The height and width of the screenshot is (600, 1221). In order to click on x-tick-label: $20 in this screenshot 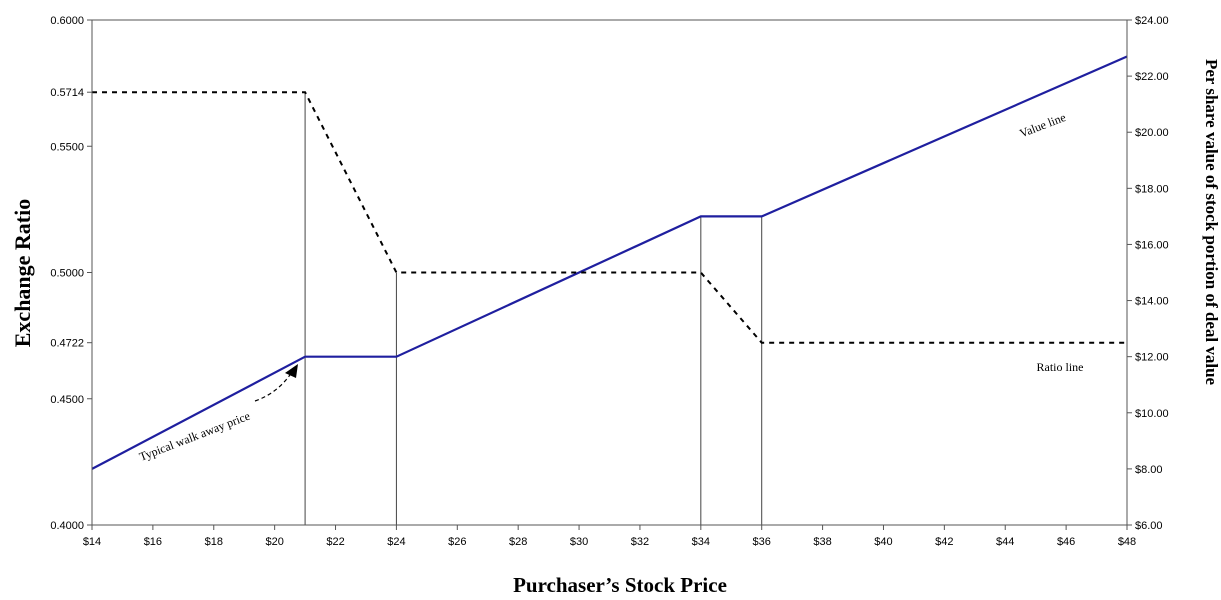, I will do `click(274, 542)`.